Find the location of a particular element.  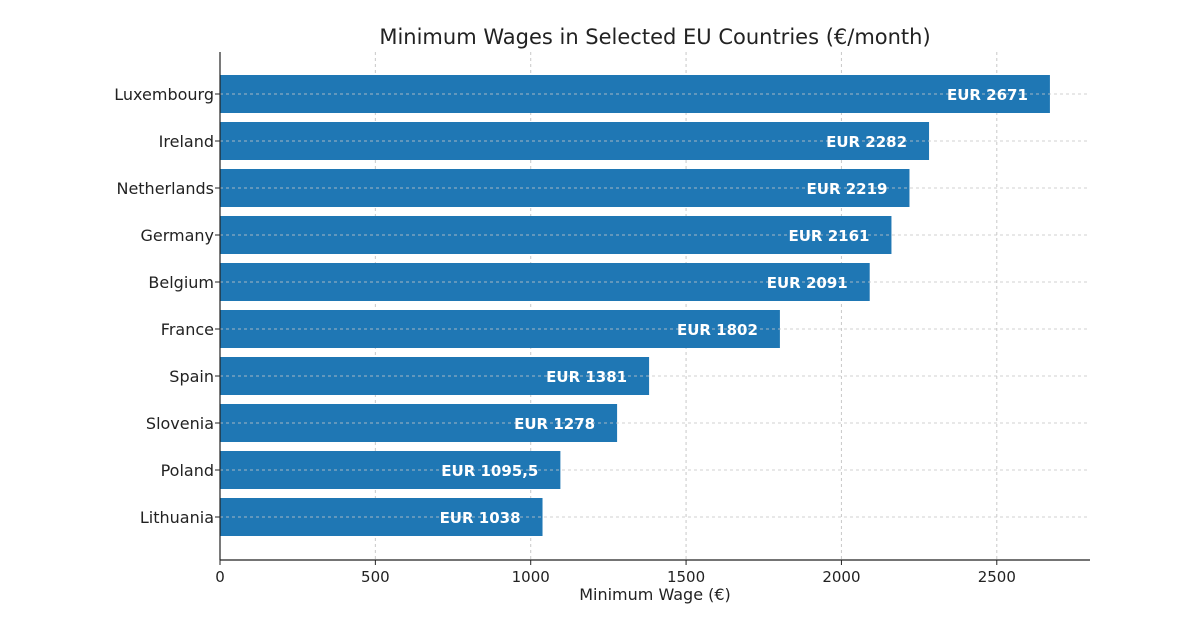

data-label: EUR 1038 is located at coordinates (480, 518).